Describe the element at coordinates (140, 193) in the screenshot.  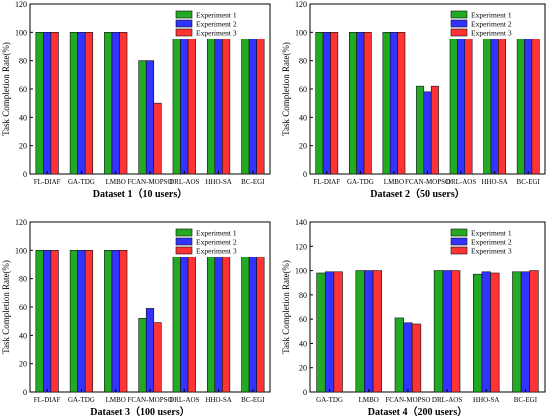
I see `chart-title: Dataset 1（10 users）` at that location.